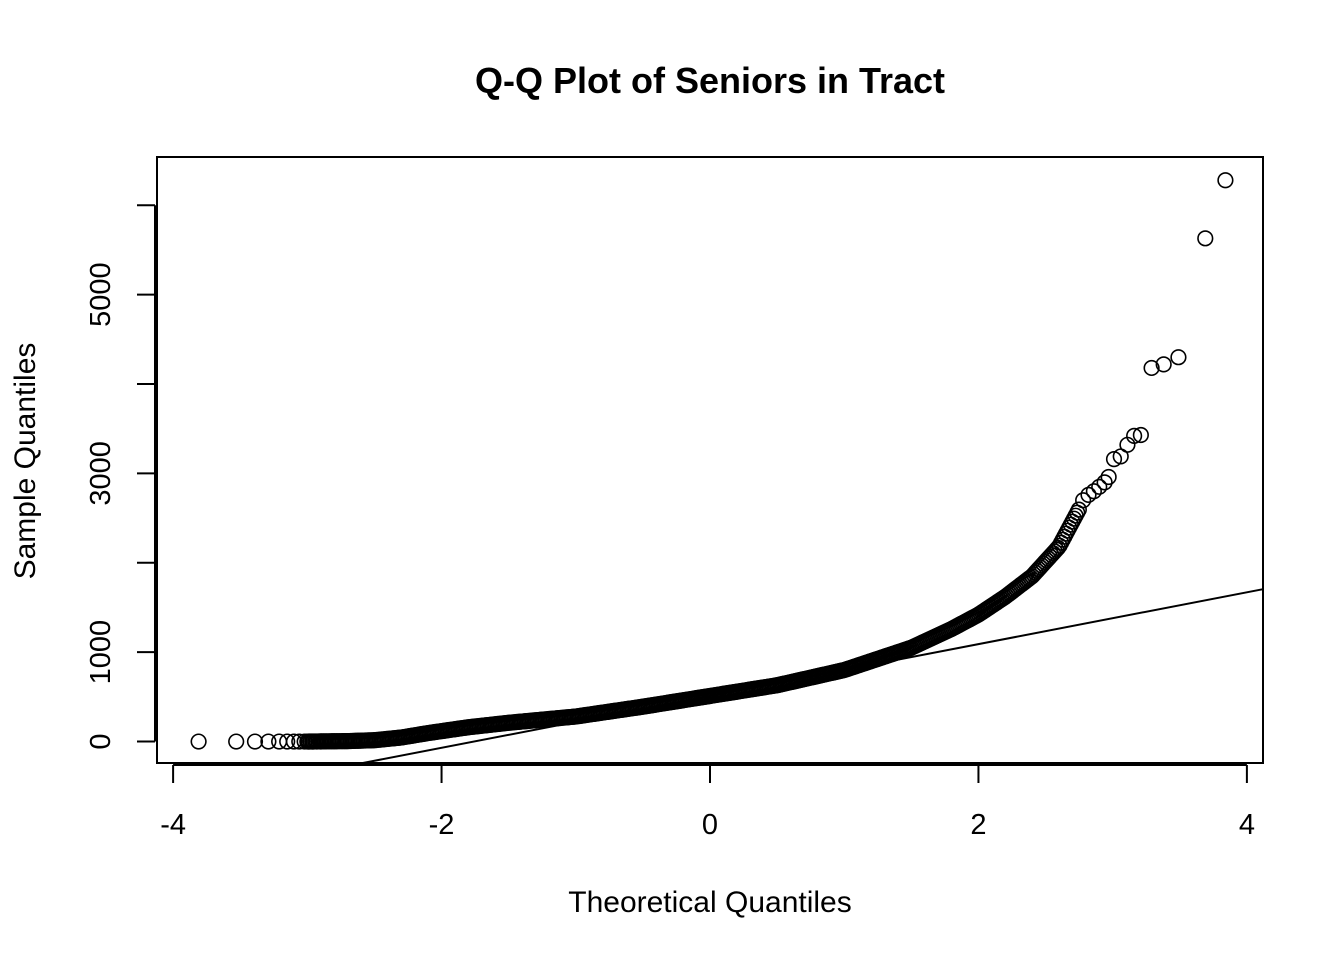 This screenshot has width=1344, height=960. I want to click on y-tick-label: 3000, so click(101, 473).